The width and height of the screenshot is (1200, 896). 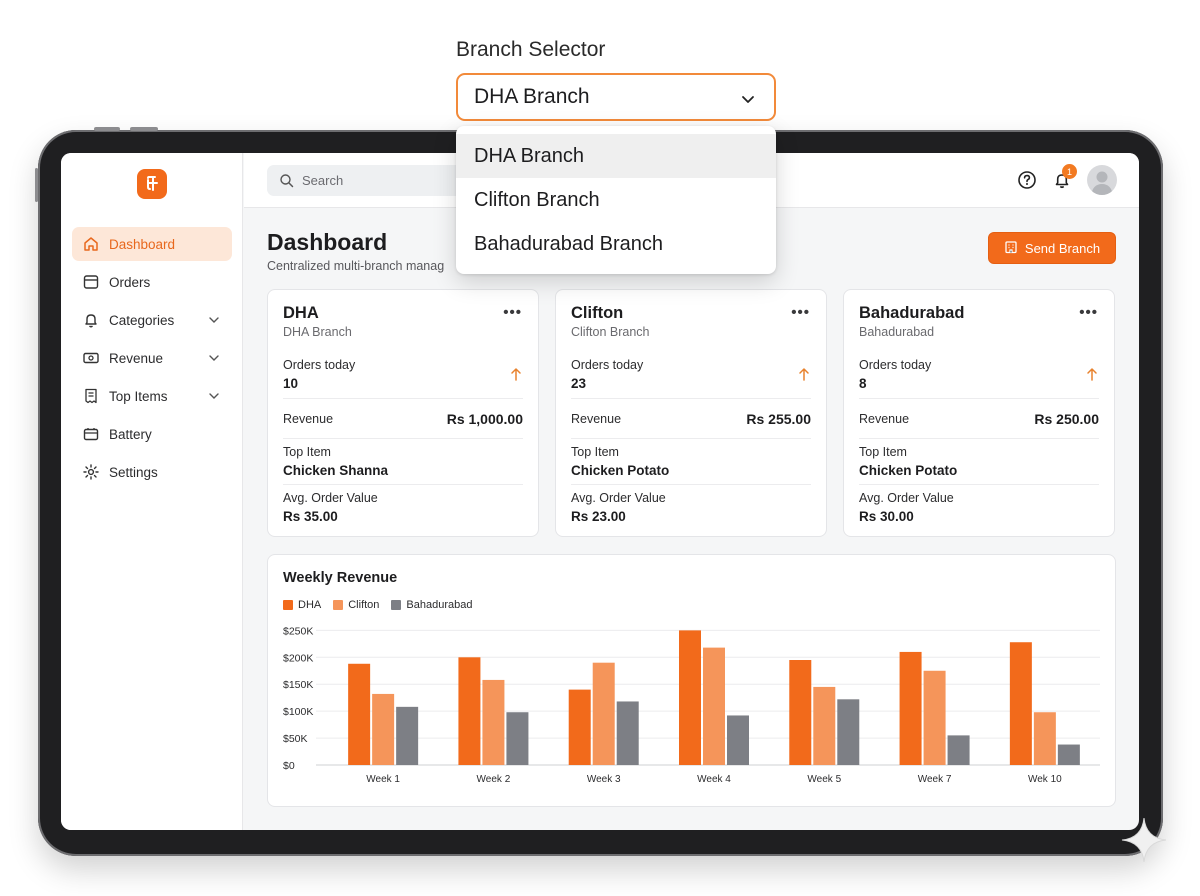 I want to click on sidebar-item-label: Orders, so click(x=130, y=282).